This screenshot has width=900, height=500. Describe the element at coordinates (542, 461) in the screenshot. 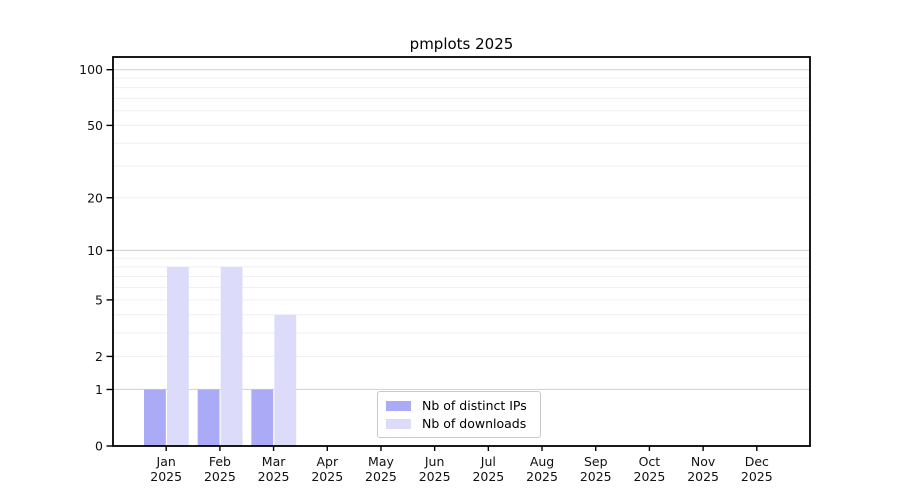

I see `x-tick-label-month: Aug` at that location.